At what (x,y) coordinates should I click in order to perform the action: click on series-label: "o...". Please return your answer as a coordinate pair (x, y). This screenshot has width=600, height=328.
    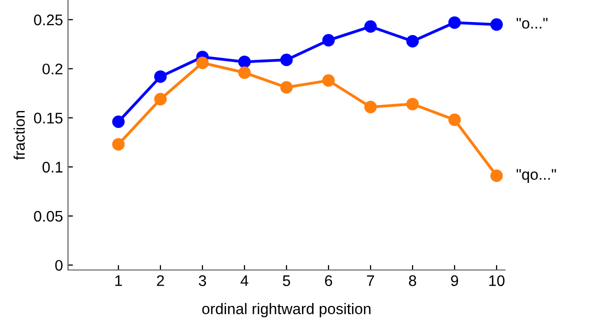
    Looking at the image, I should click on (532, 23).